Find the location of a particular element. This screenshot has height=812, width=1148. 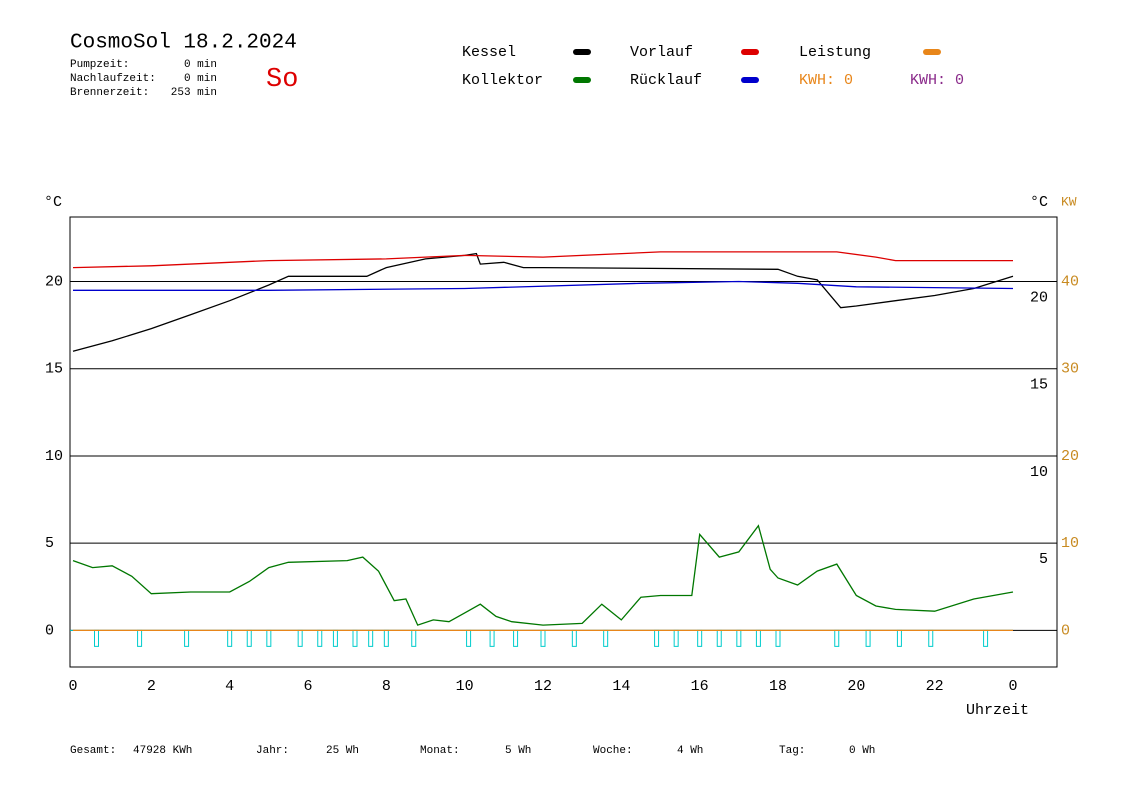

x-tick-label: 8 is located at coordinates (386, 686).